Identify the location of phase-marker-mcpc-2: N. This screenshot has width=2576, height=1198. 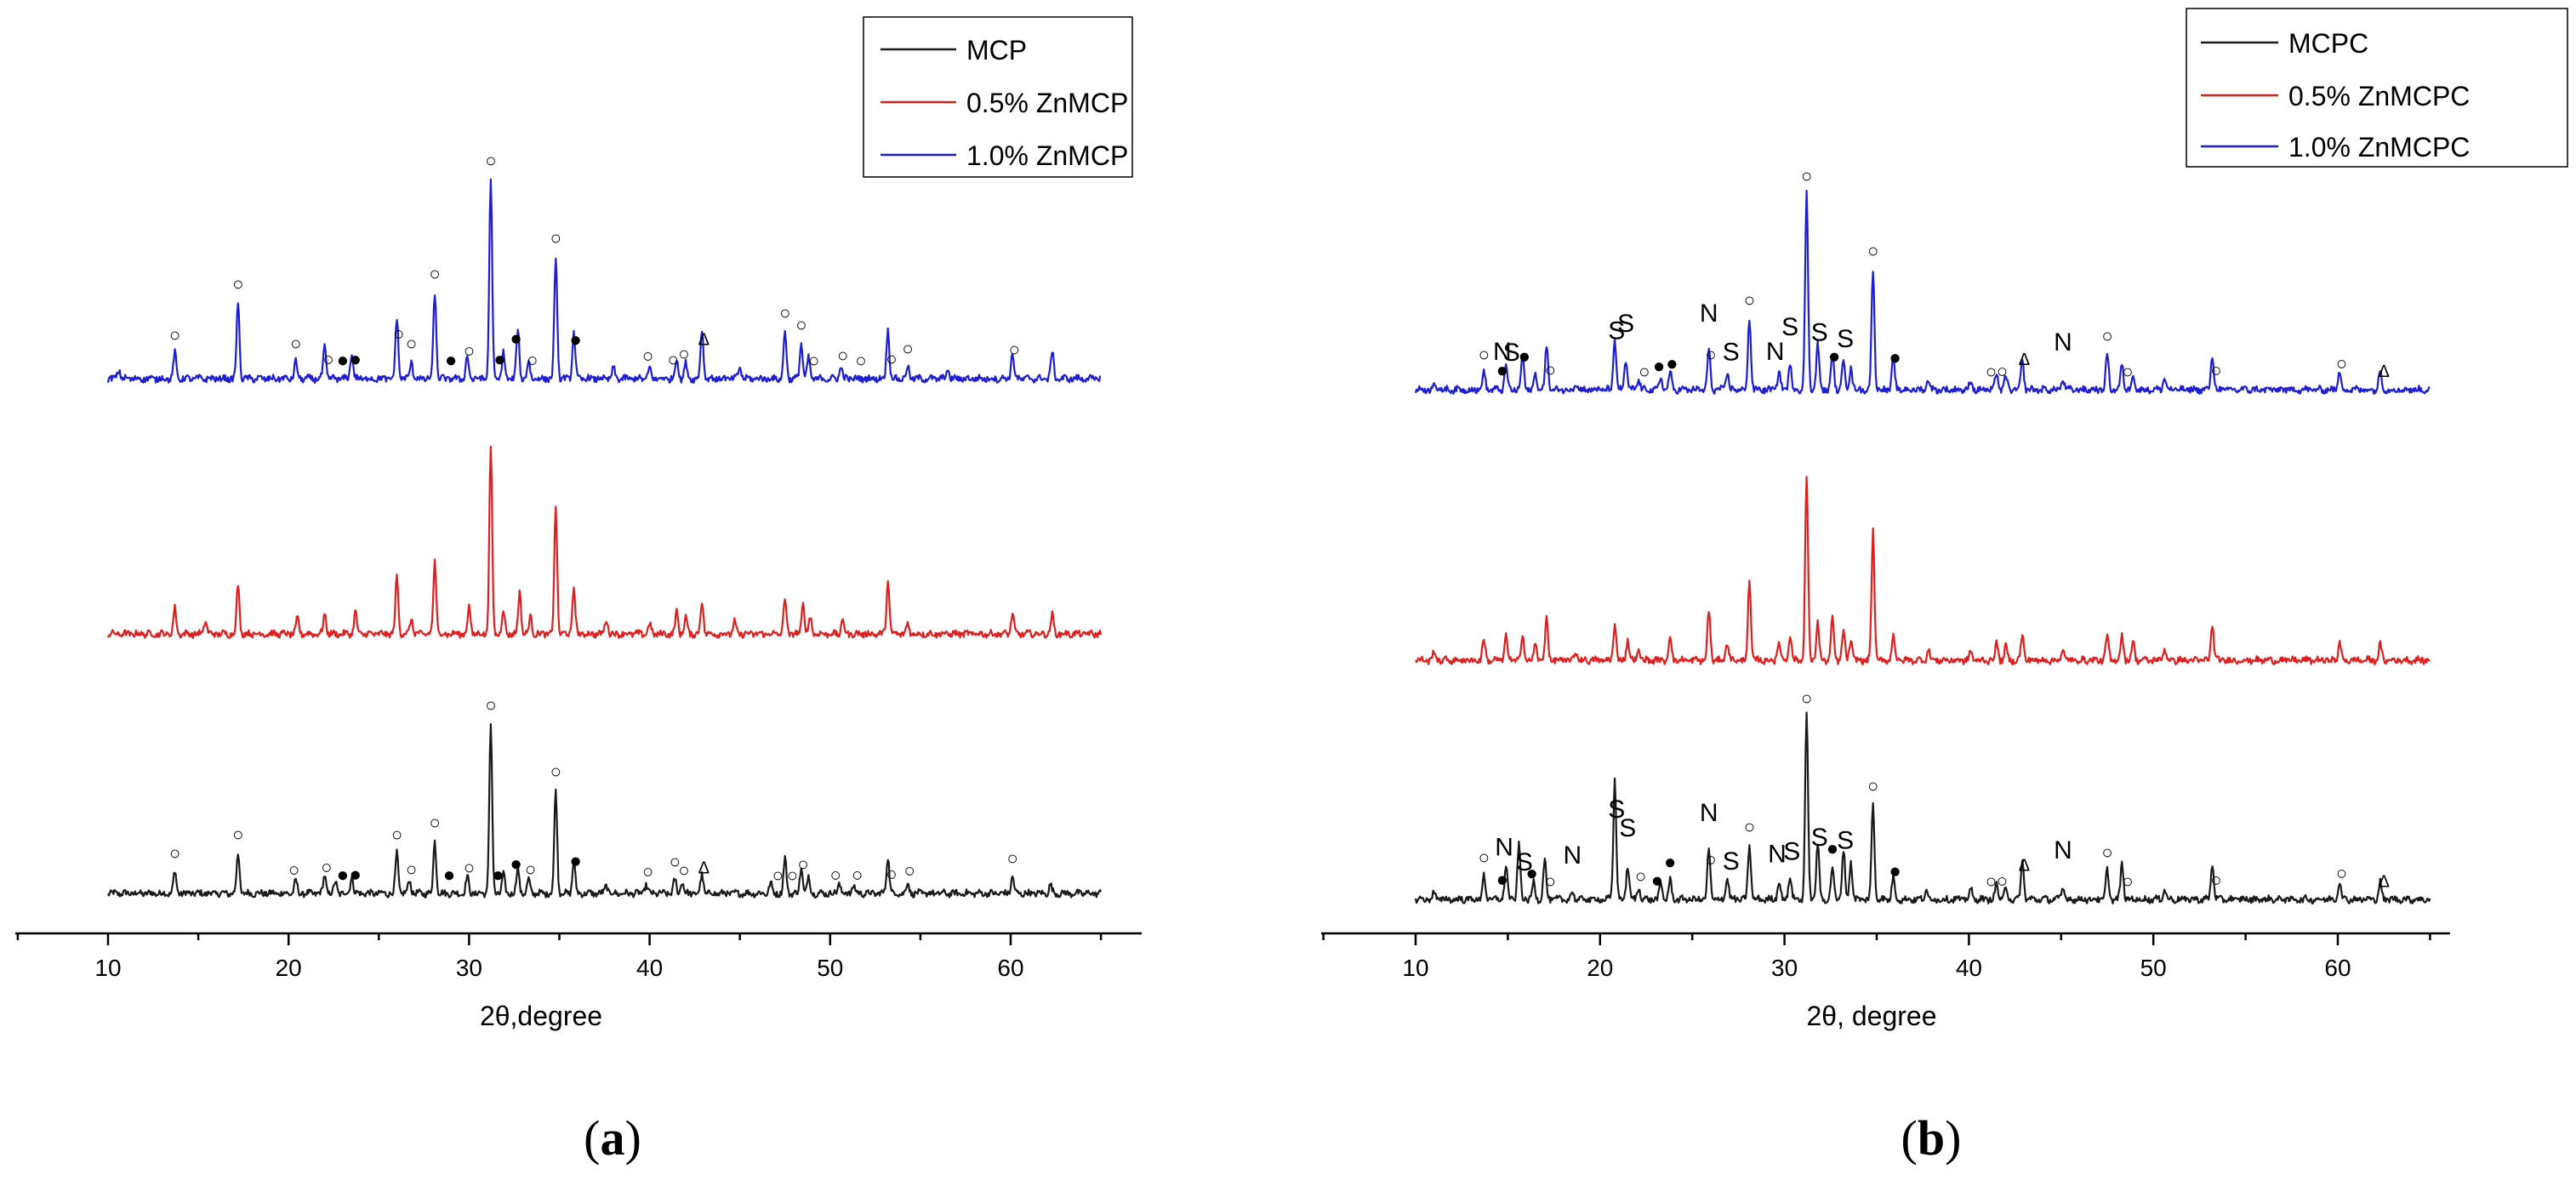
(1504, 847).